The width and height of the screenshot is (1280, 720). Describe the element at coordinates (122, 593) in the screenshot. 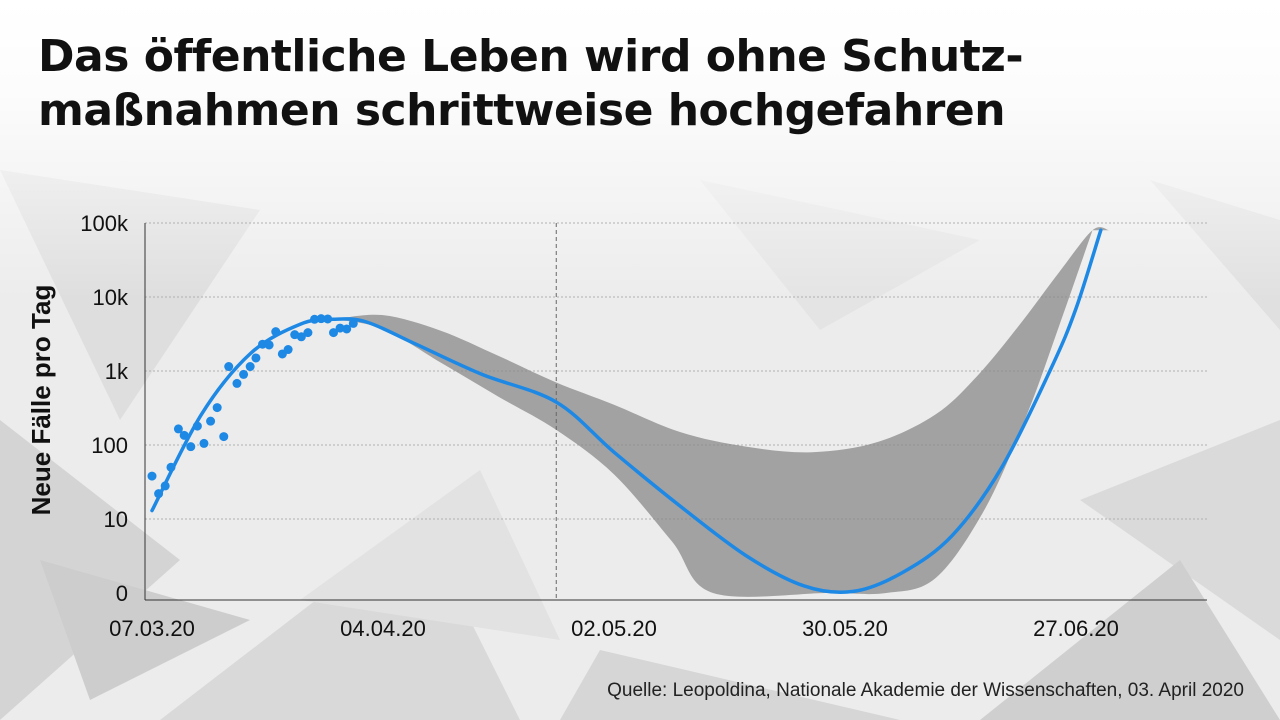

I see `y-tick-label: 0` at that location.